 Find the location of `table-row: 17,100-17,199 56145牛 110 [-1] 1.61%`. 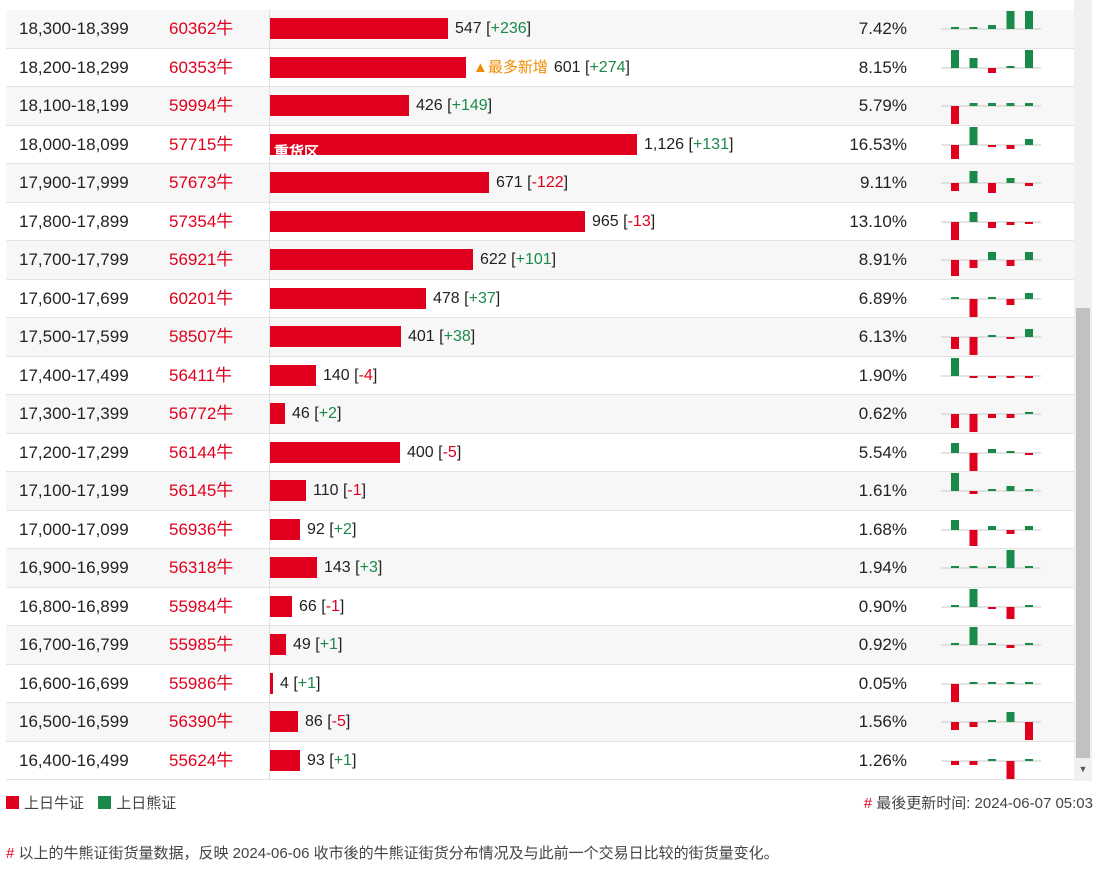

table-row: 17,100-17,199 56145牛 110 [-1] 1.61% is located at coordinates (540, 491).